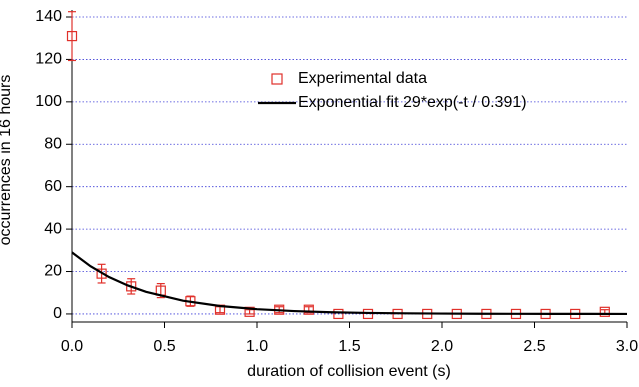 The height and width of the screenshot is (387, 639). What do you see at coordinates (7, 160) in the screenshot?
I see `y-axis-label: occurrences in 16 hours` at bounding box center [7, 160].